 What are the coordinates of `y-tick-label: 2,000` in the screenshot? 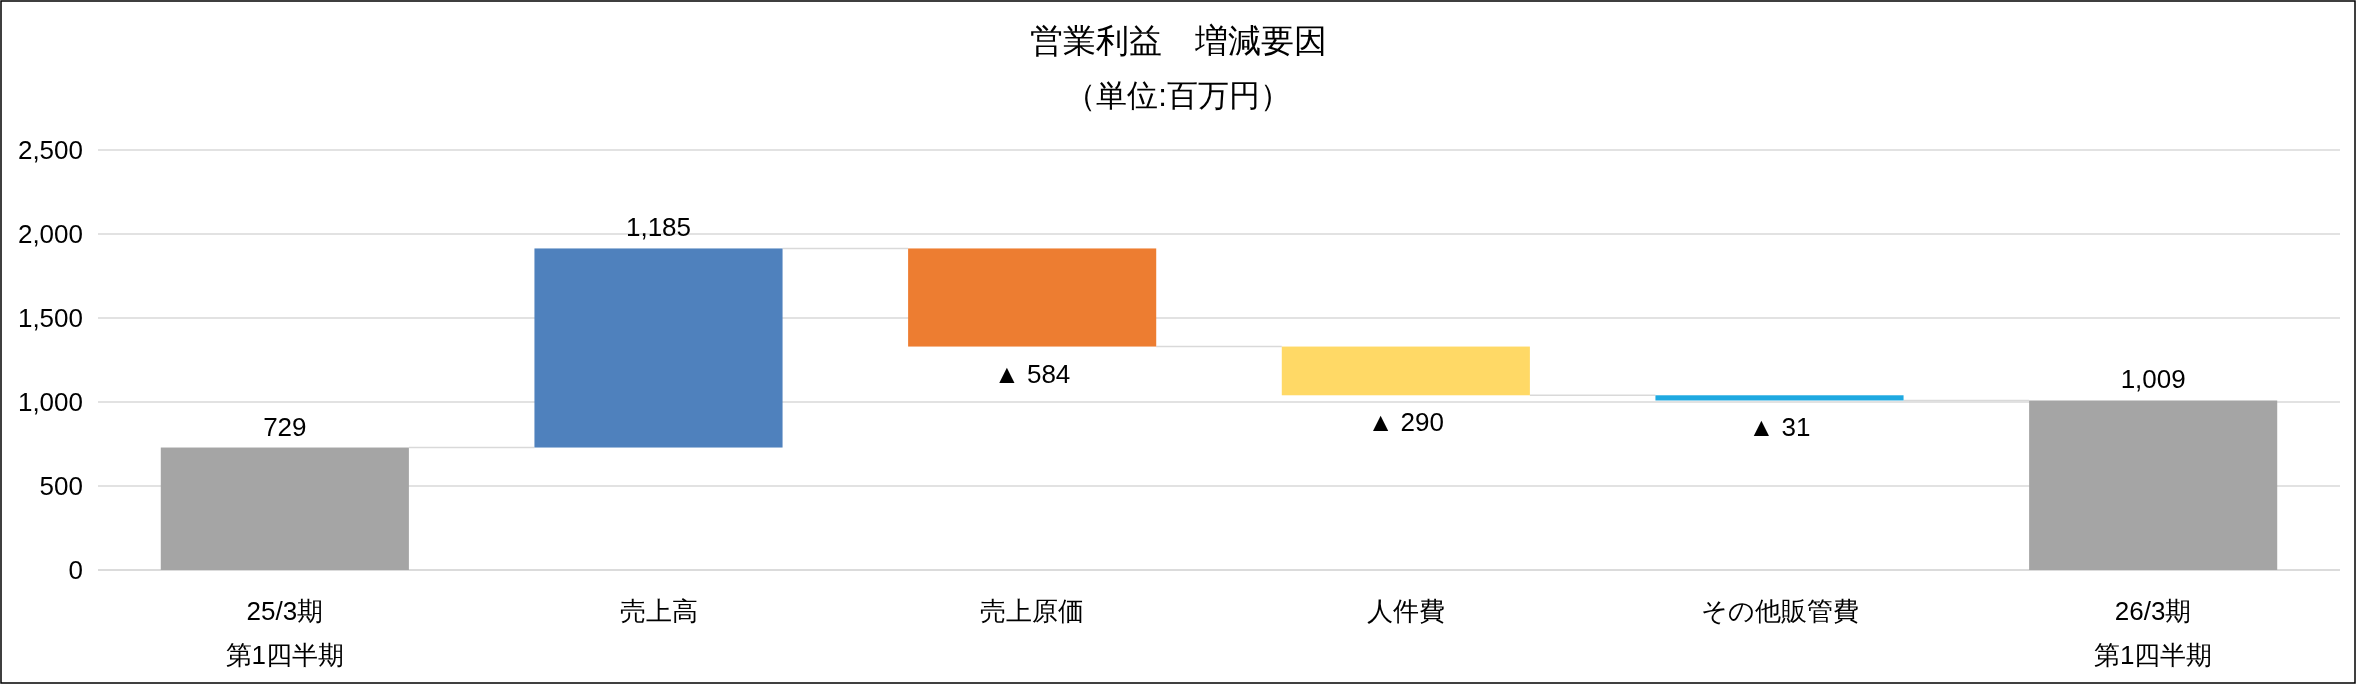 It's located at (50, 234).